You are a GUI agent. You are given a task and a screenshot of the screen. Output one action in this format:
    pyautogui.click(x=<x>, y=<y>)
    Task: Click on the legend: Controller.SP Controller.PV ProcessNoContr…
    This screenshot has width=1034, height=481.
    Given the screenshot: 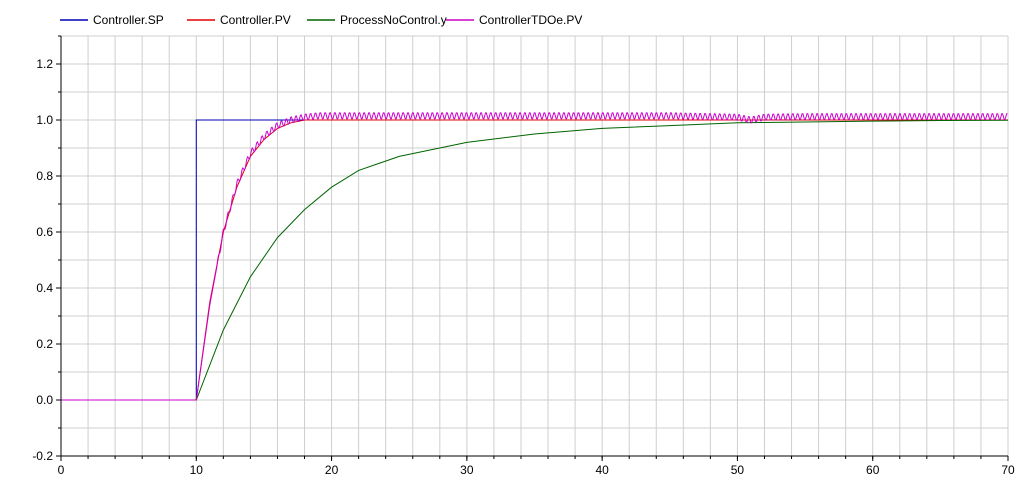 What is the action you would take?
    pyautogui.click(x=321, y=20)
    